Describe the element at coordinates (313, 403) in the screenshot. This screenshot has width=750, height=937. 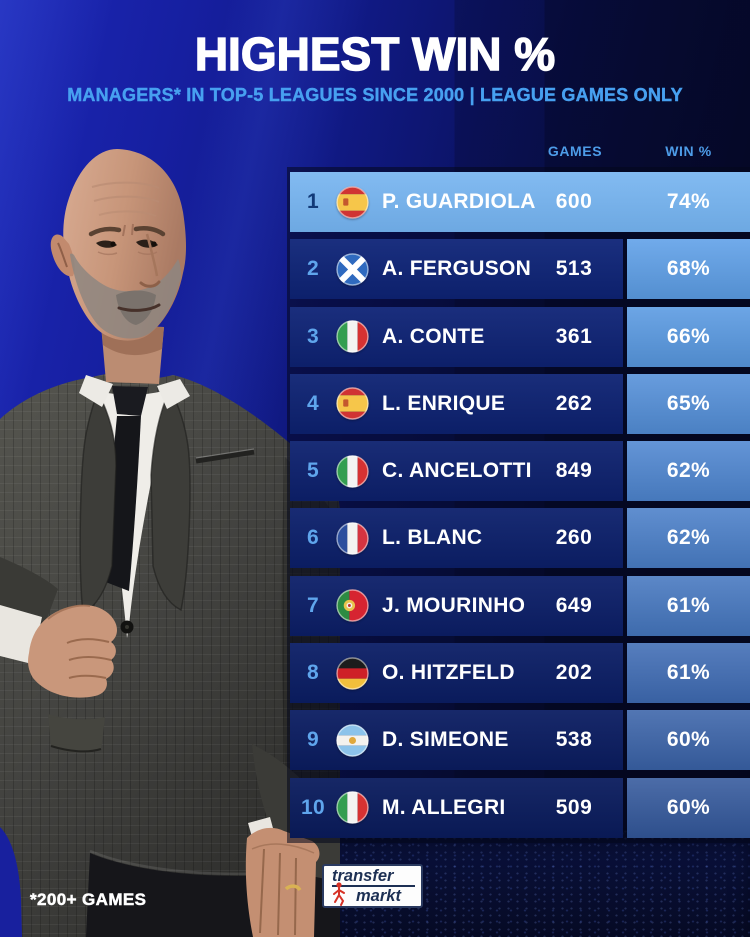
I see `rank-number: 4` at that location.